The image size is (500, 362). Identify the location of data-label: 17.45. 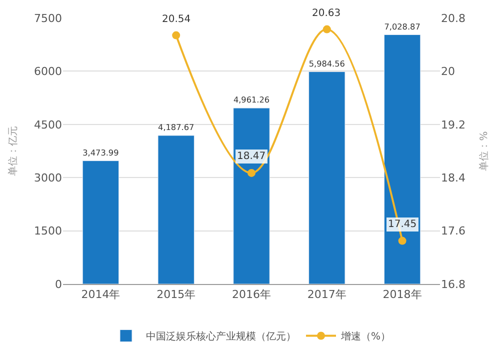
(402, 224).